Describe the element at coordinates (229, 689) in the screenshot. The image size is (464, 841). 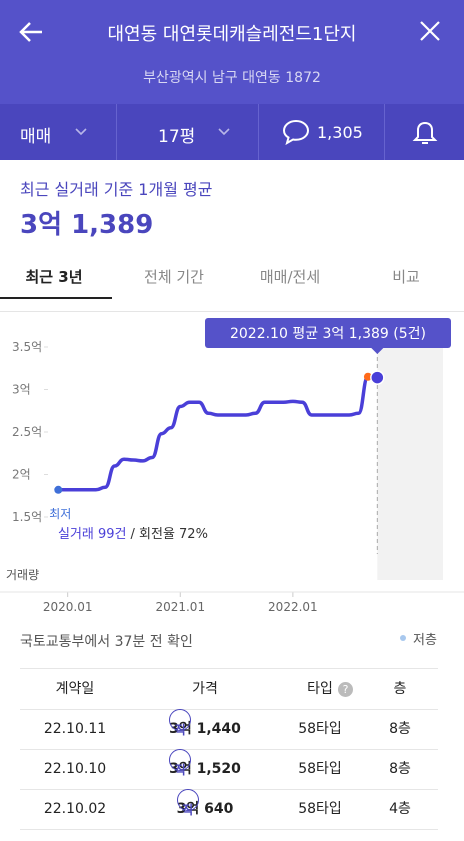
I see `table-header: 계약일 가격 타입 ? 층` at that location.